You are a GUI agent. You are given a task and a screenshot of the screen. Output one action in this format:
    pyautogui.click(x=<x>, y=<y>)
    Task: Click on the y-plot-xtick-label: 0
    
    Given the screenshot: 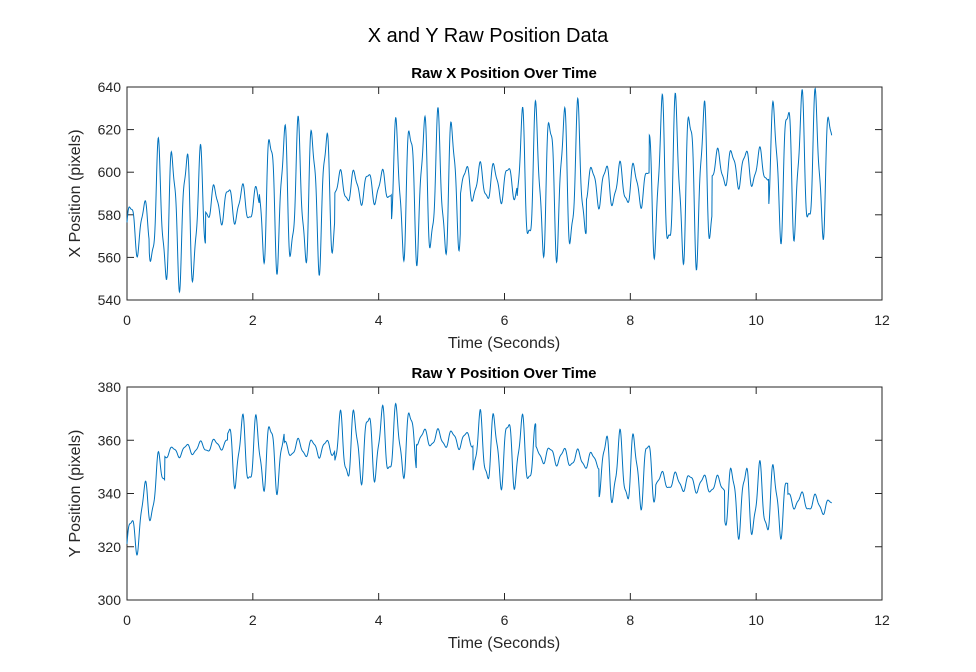 What is the action you would take?
    pyautogui.click(x=127, y=620)
    